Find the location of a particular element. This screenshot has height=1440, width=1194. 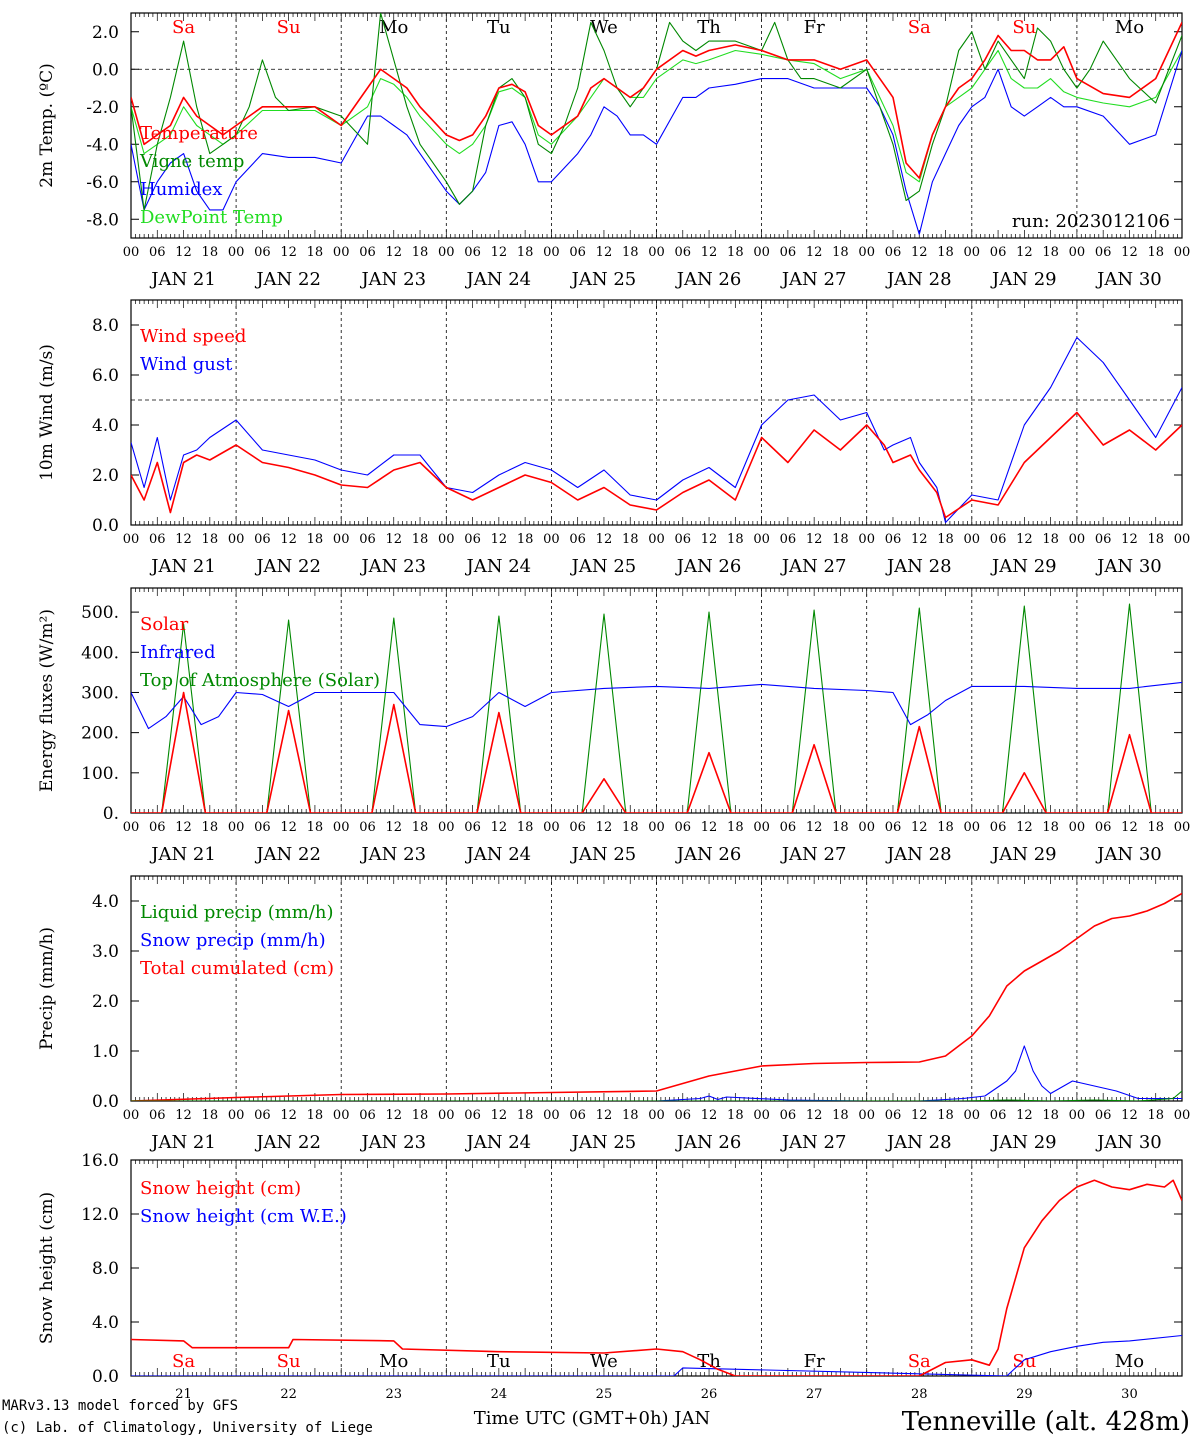

y-tick-label: 0. is located at coordinates (111, 814).